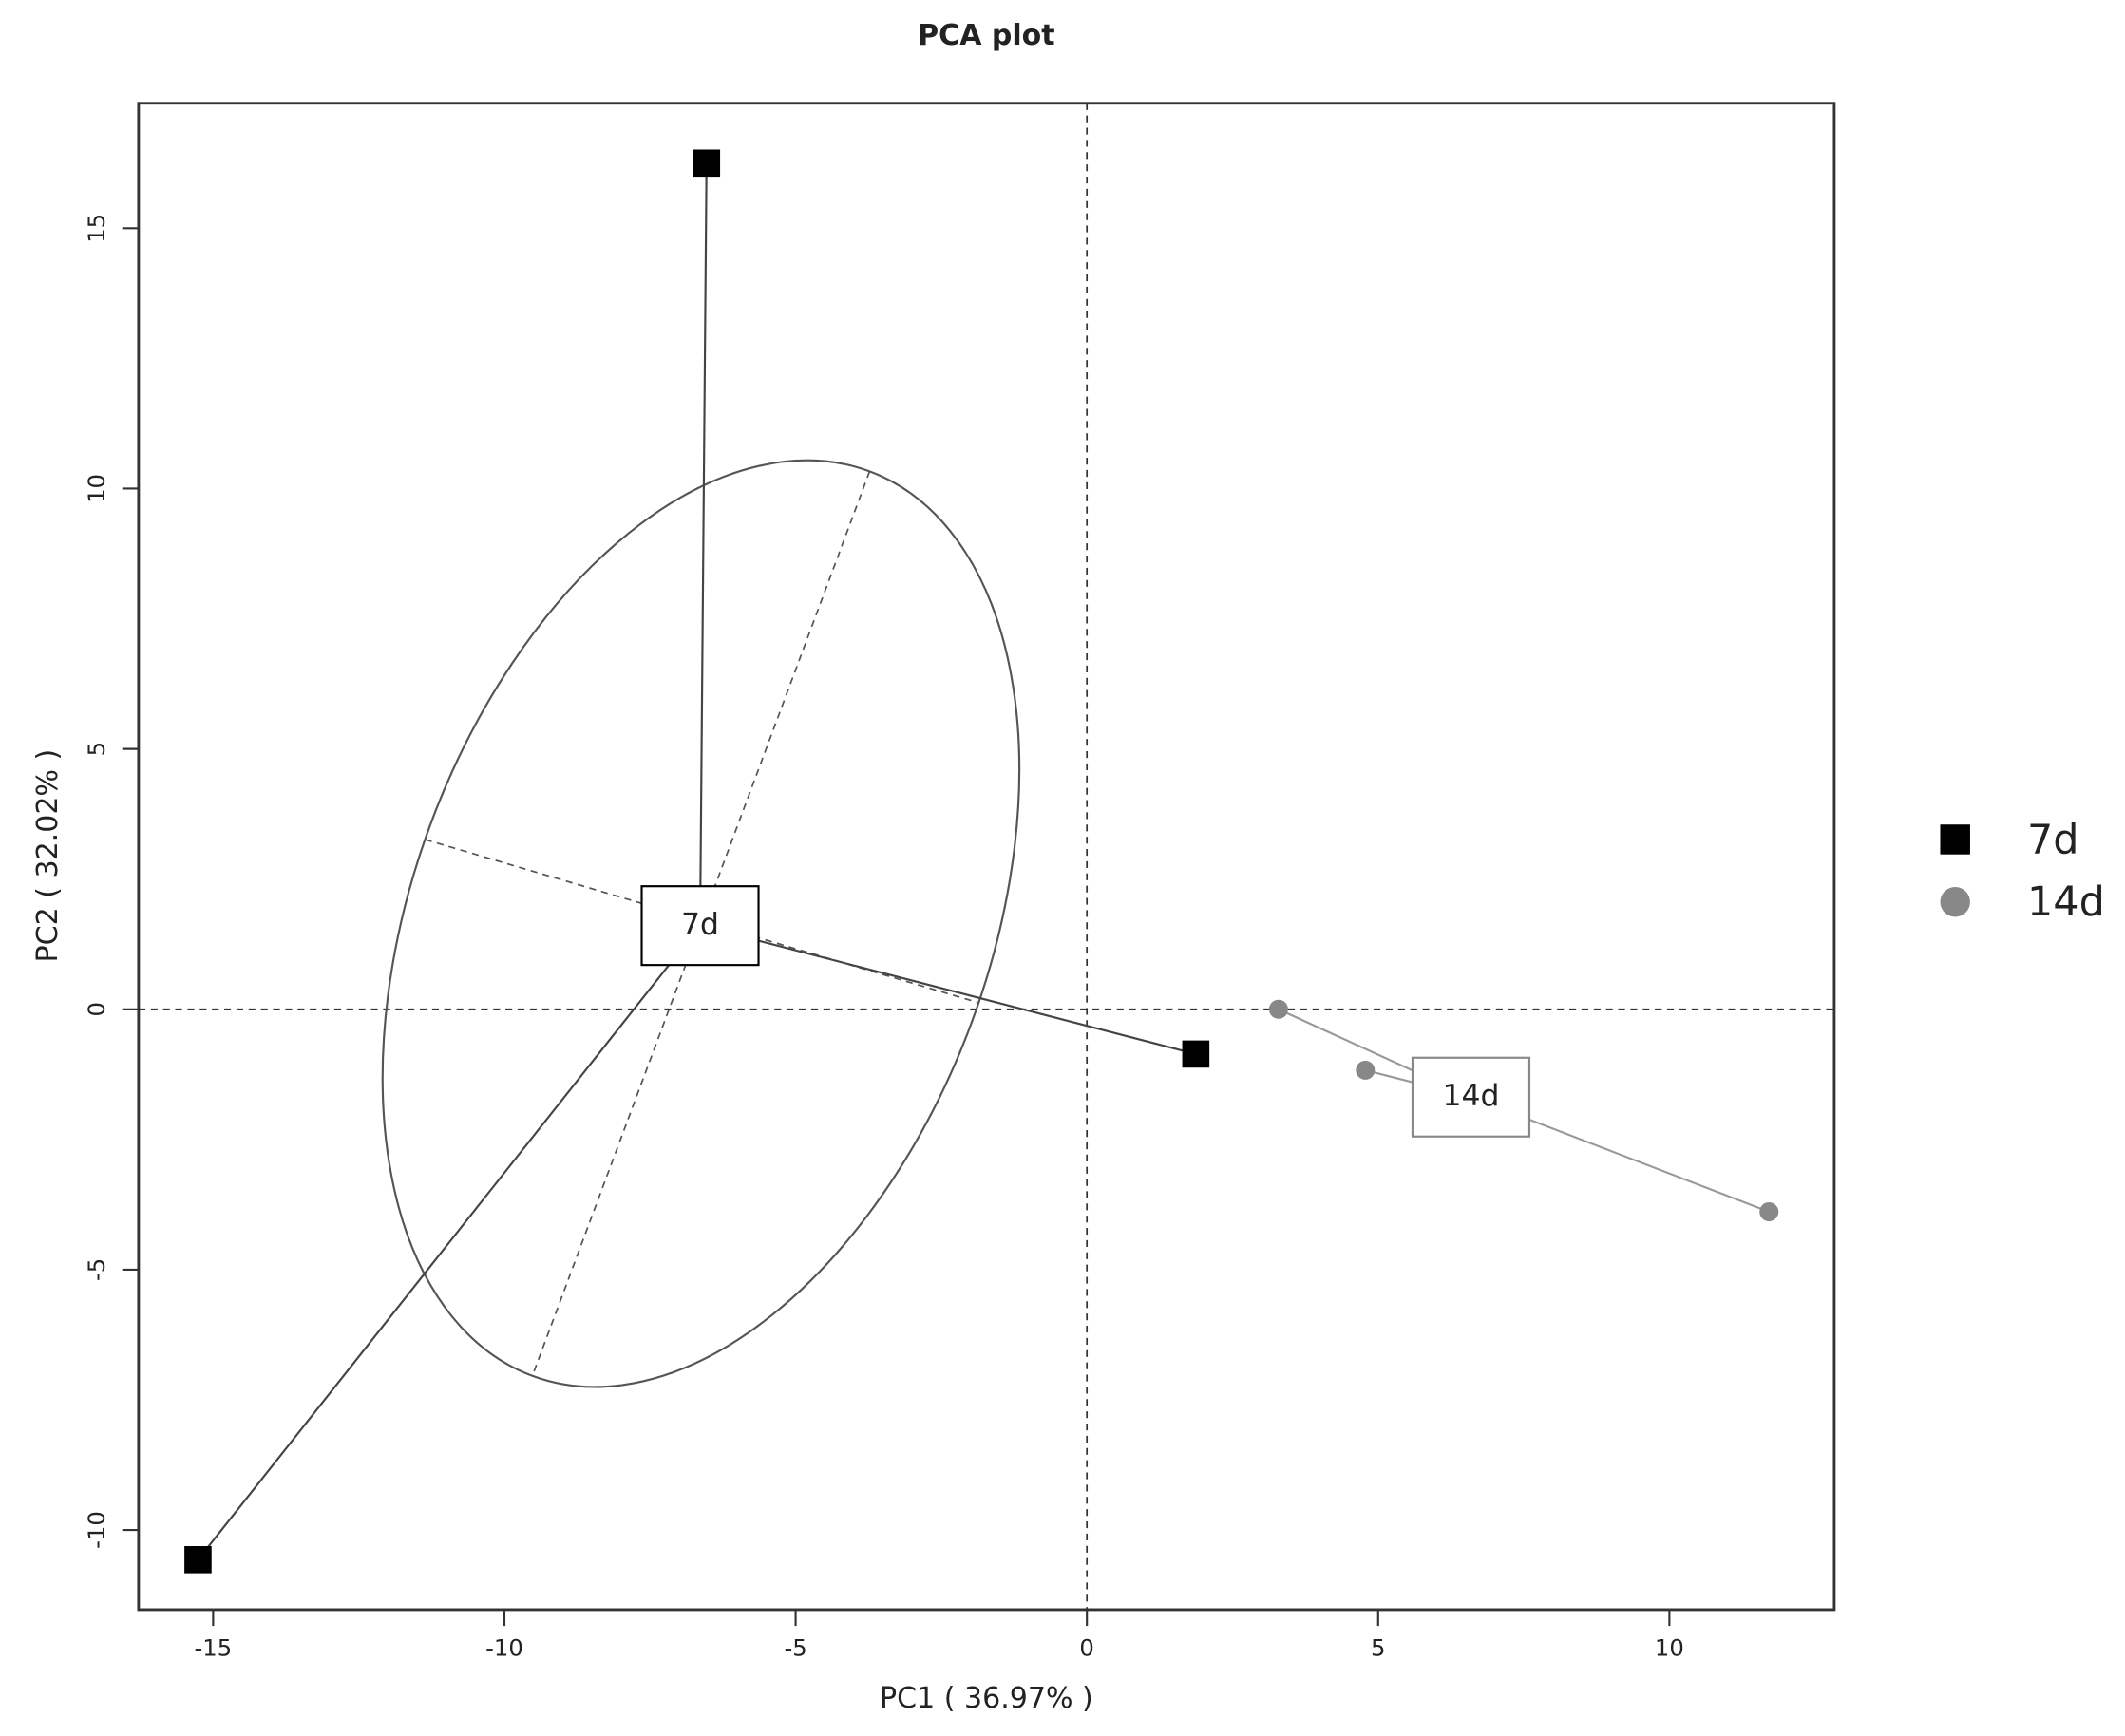 The width and height of the screenshot is (2125, 1736). What do you see at coordinates (986, 1698) in the screenshot?
I see `x-axis-label: PC1 ( 36.97% )` at bounding box center [986, 1698].